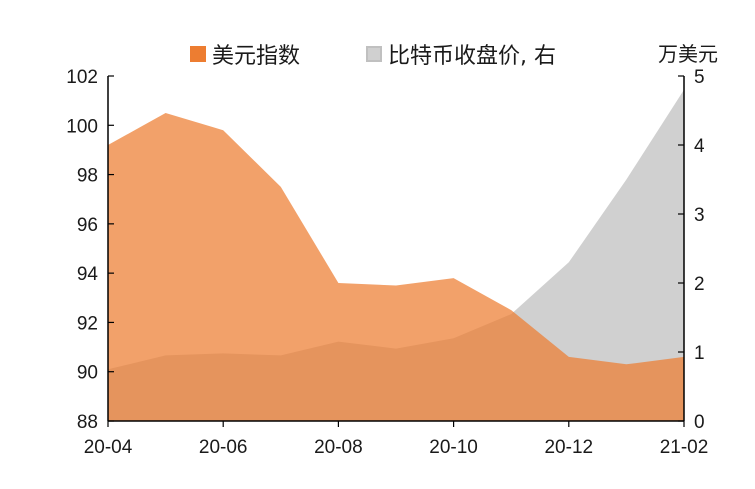 This screenshot has height=489, width=755. What do you see at coordinates (87, 176) in the screenshot?
I see `left-tick-label: 98` at bounding box center [87, 176].